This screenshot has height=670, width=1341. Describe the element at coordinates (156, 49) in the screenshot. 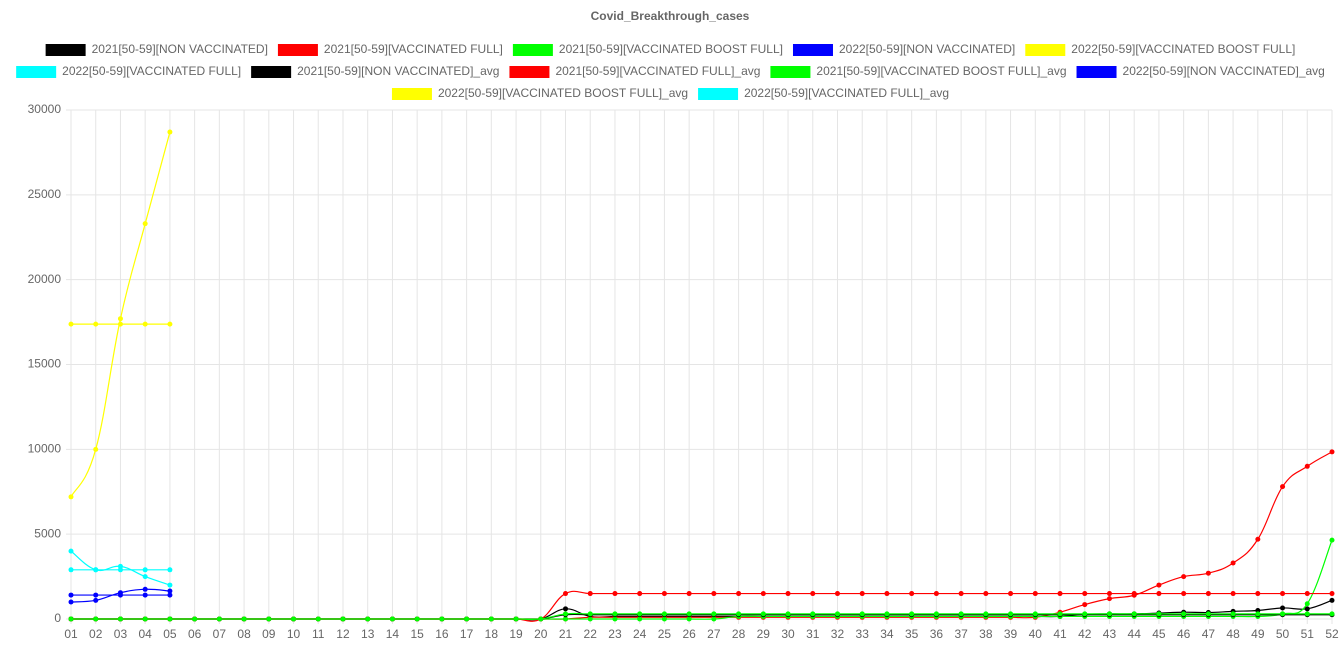

I see `legend-item: 2021[50-59][NON VACCINATED]` at that location.